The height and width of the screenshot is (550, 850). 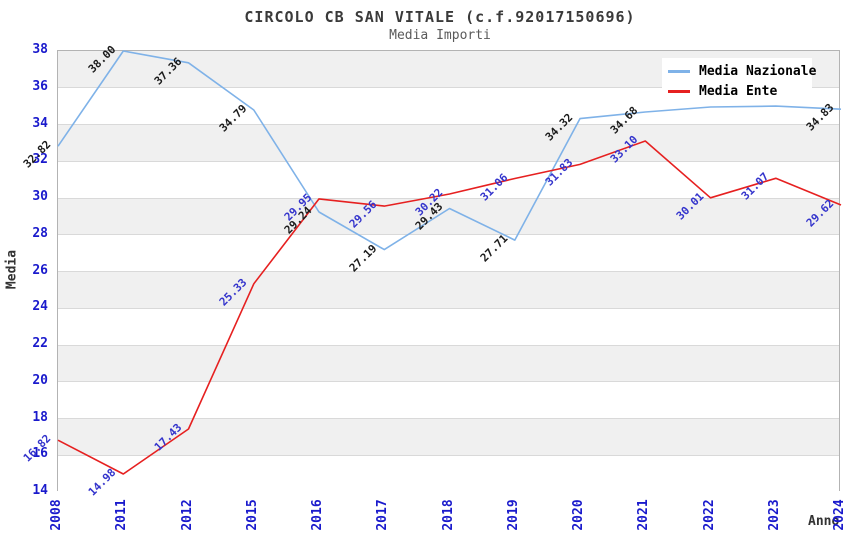 What do you see at coordinates (40, 343) in the screenshot?
I see `y-tick-label: 22` at bounding box center [40, 343].